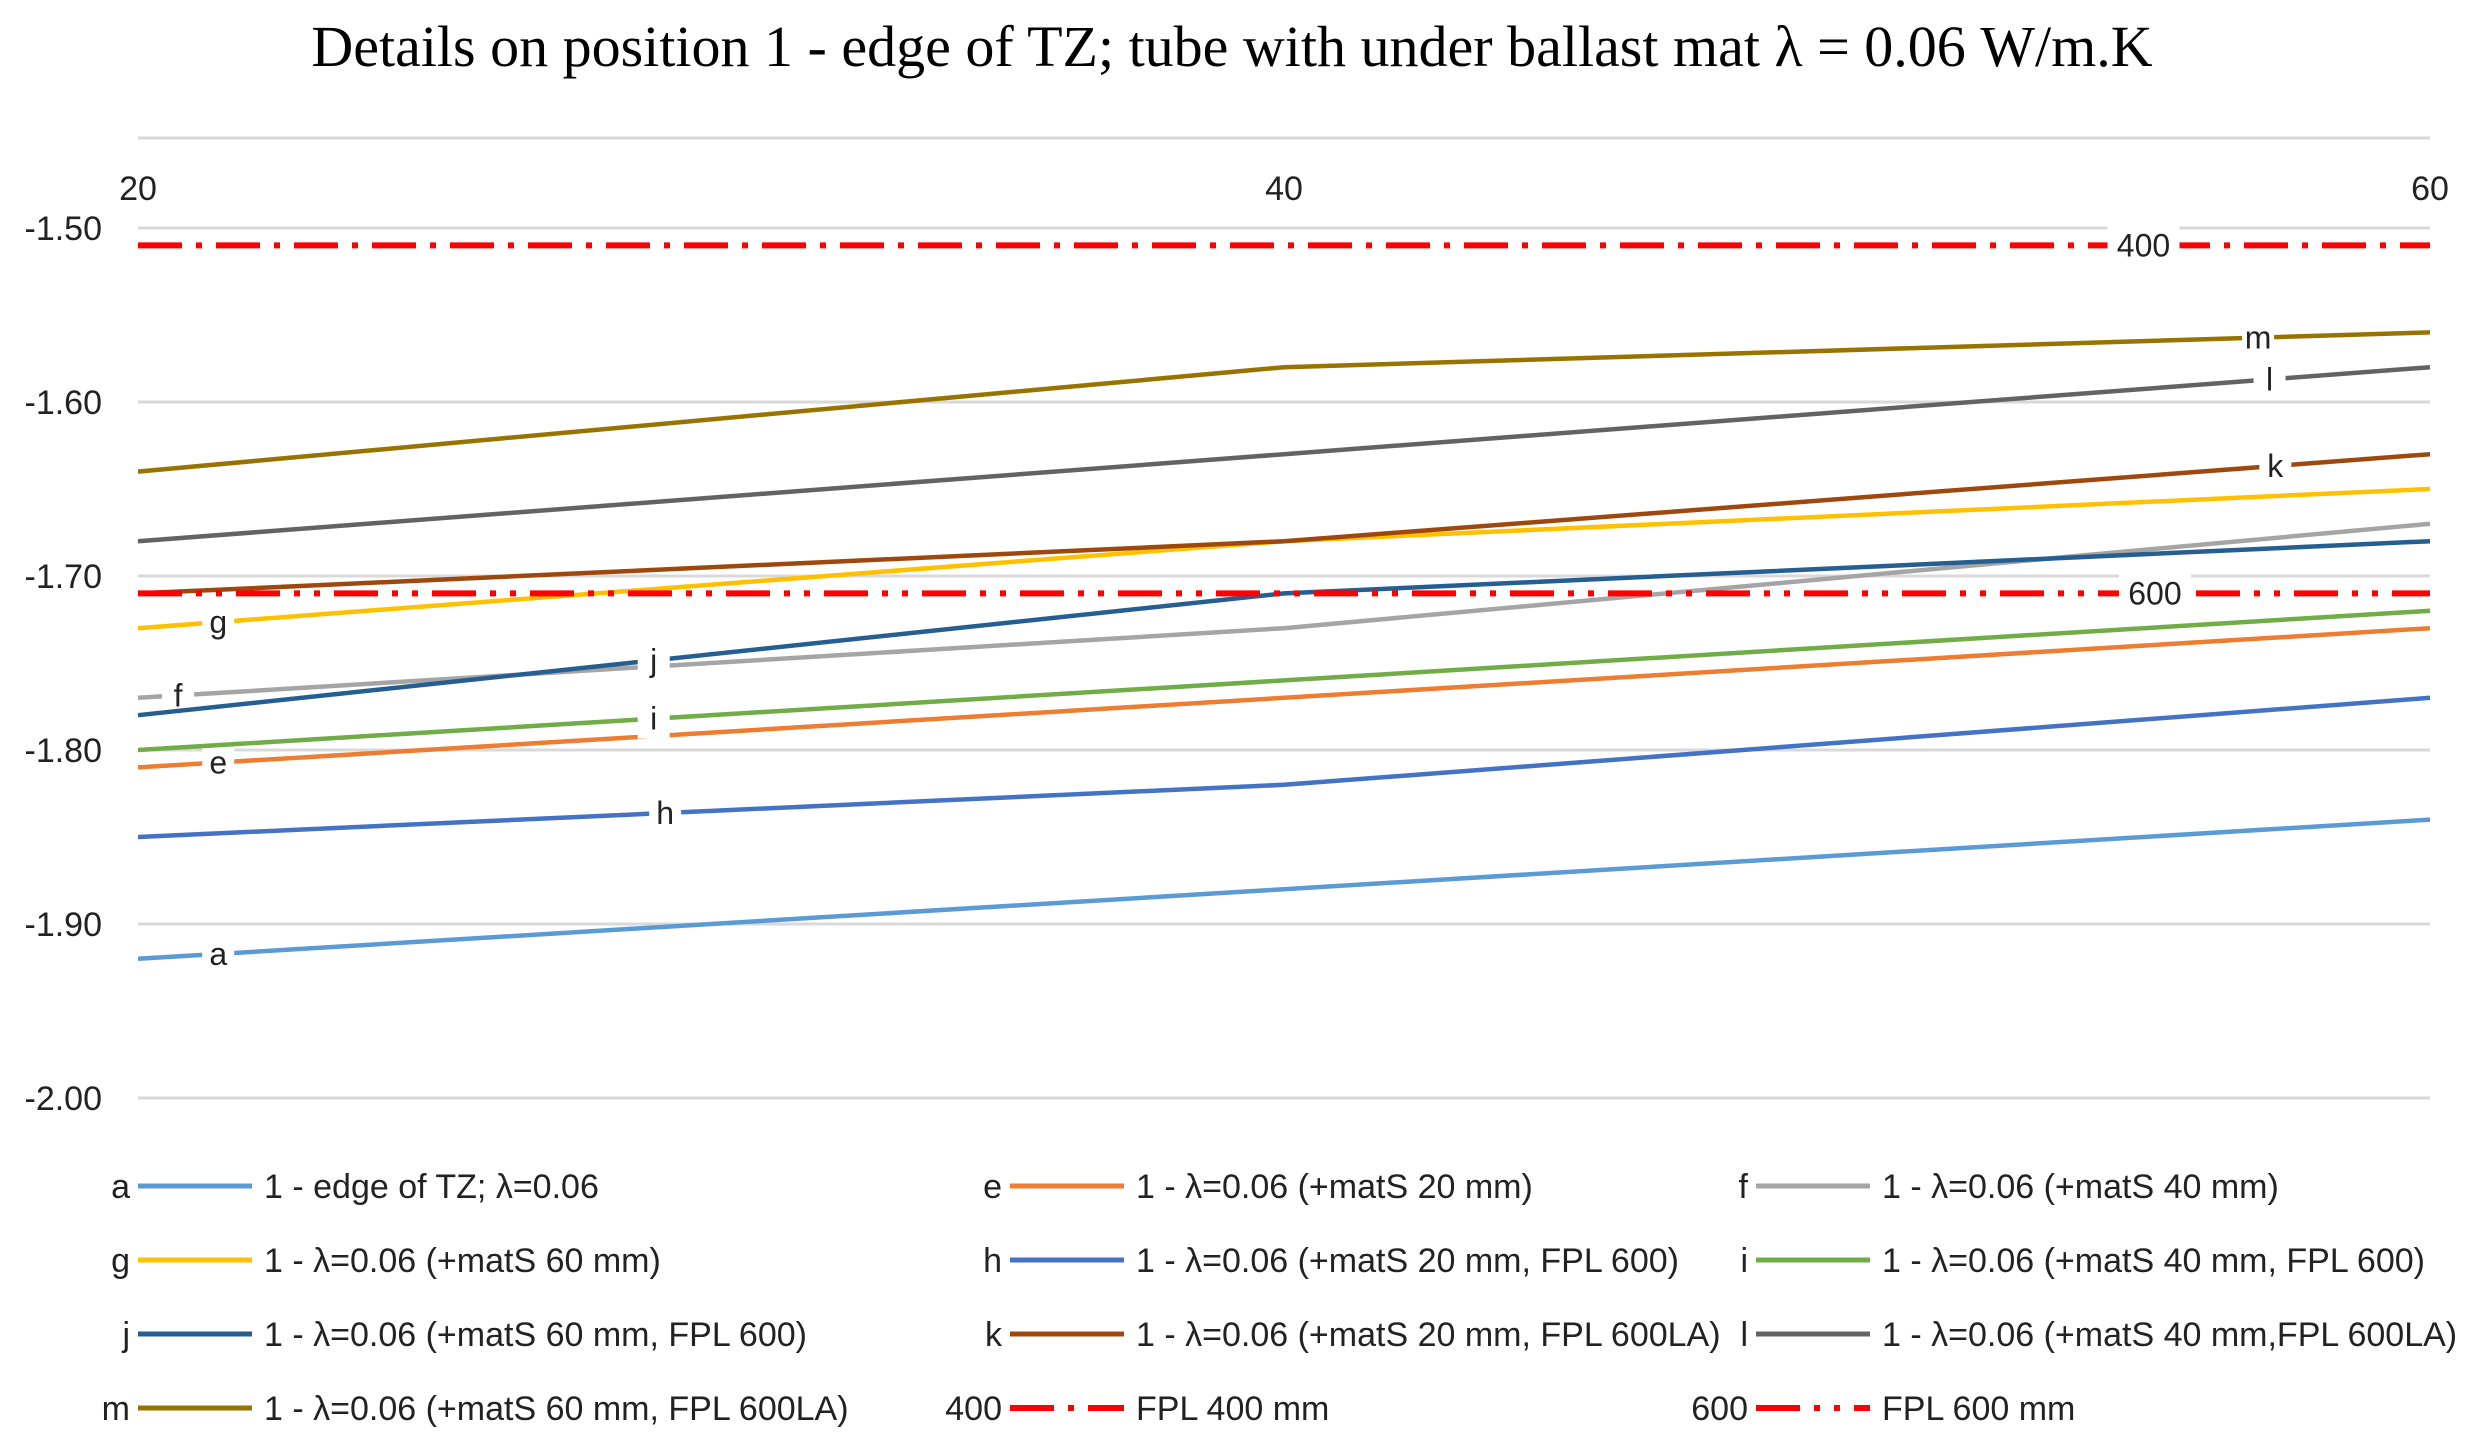 The width and height of the screenshot is (2465, 1446). I want to click on series-label-g: g, so click(218, 622).